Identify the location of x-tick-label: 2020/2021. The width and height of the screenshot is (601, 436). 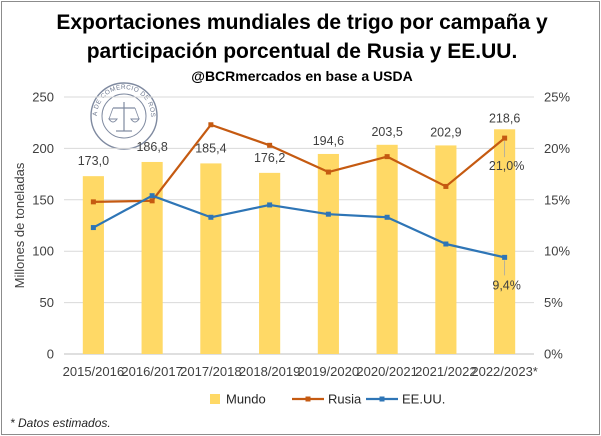
(386, 371).